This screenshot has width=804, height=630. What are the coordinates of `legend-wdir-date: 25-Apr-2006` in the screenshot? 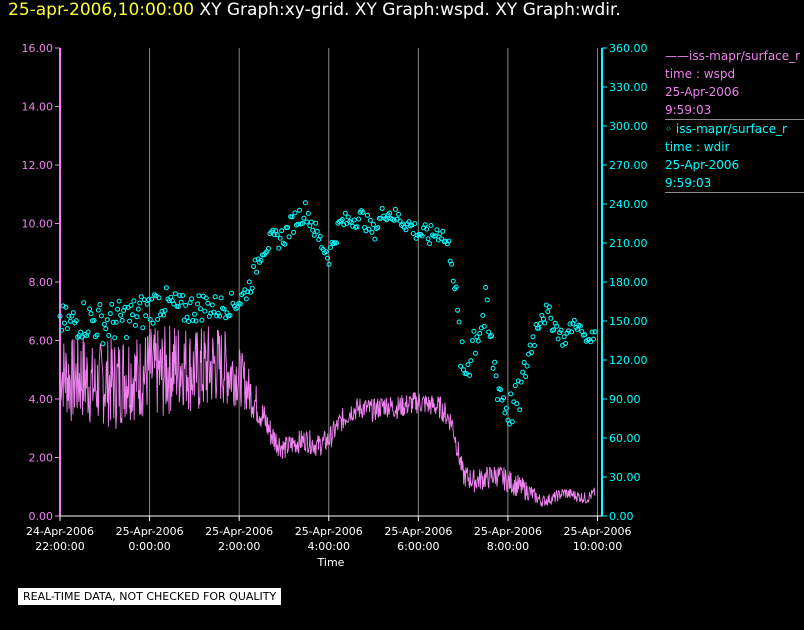 It's located at (702, 165).